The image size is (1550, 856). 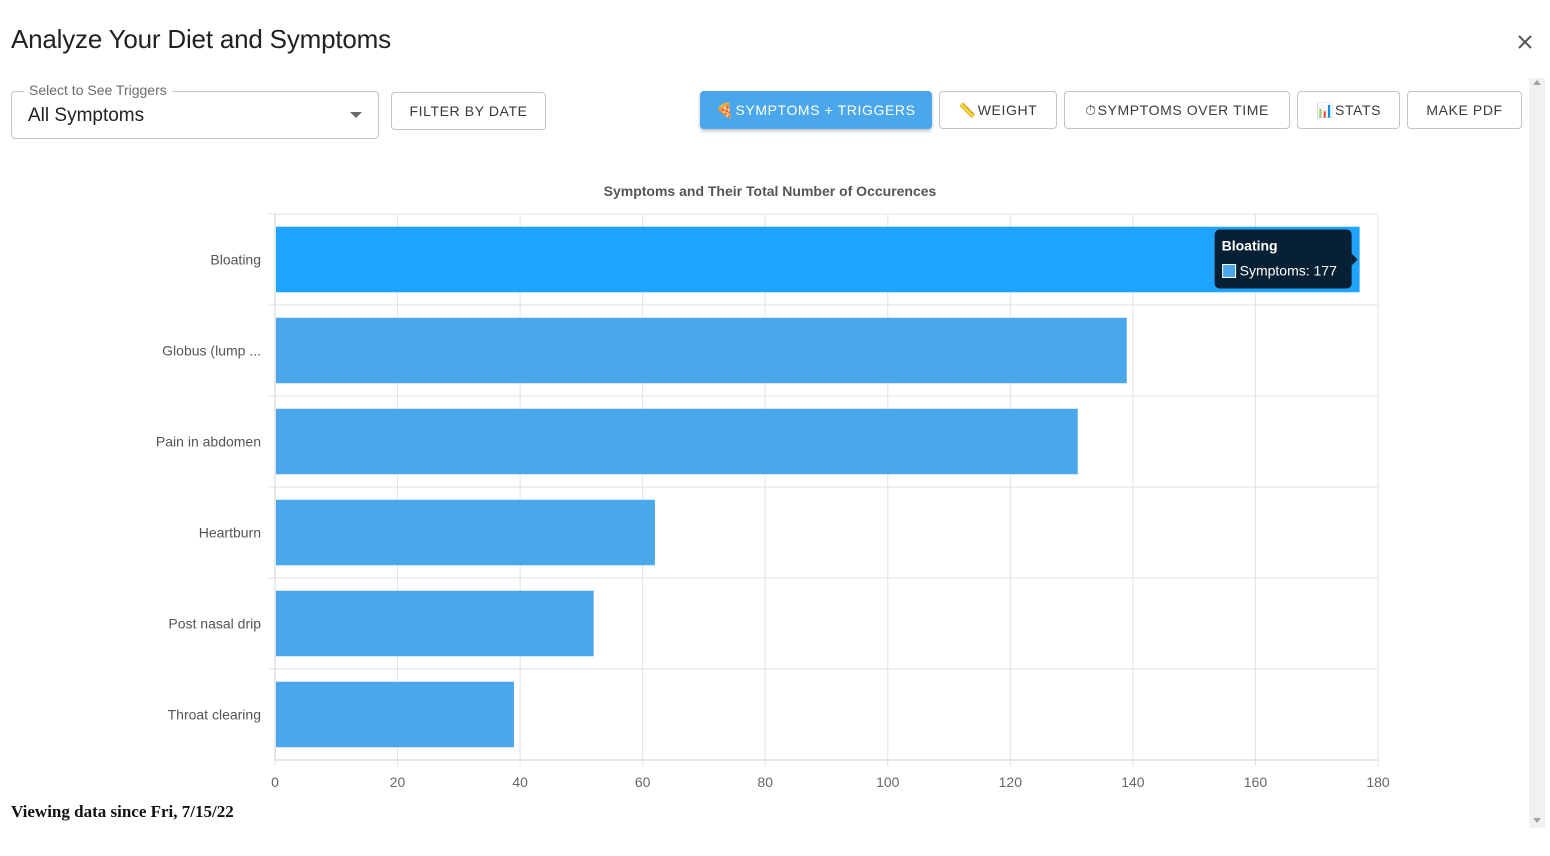 What do you see at coordinates (765, 782) in the screenshot?
I see `x-tick-label: 80` at bounding box center [765, 782].